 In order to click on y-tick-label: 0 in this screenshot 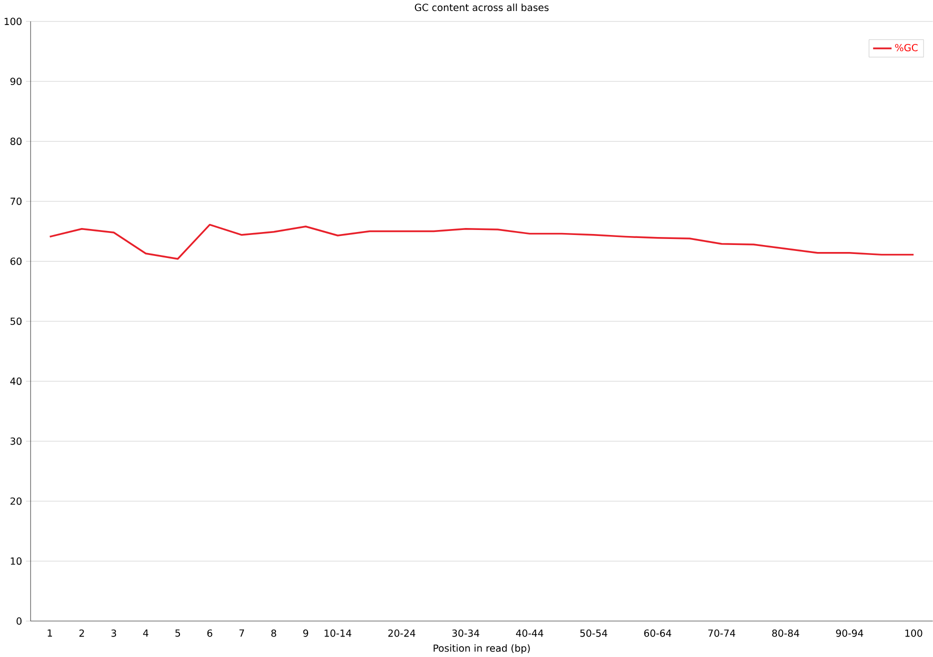, I will do `click(19, 621)`.